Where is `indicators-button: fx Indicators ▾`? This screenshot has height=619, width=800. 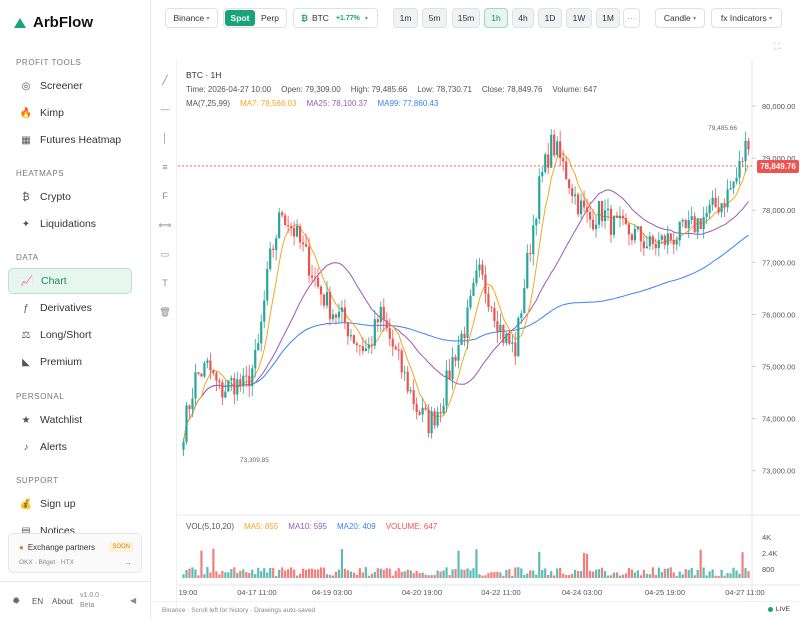 indicators-button: fx Indicators ▾ is located at coordinates (746, 18).